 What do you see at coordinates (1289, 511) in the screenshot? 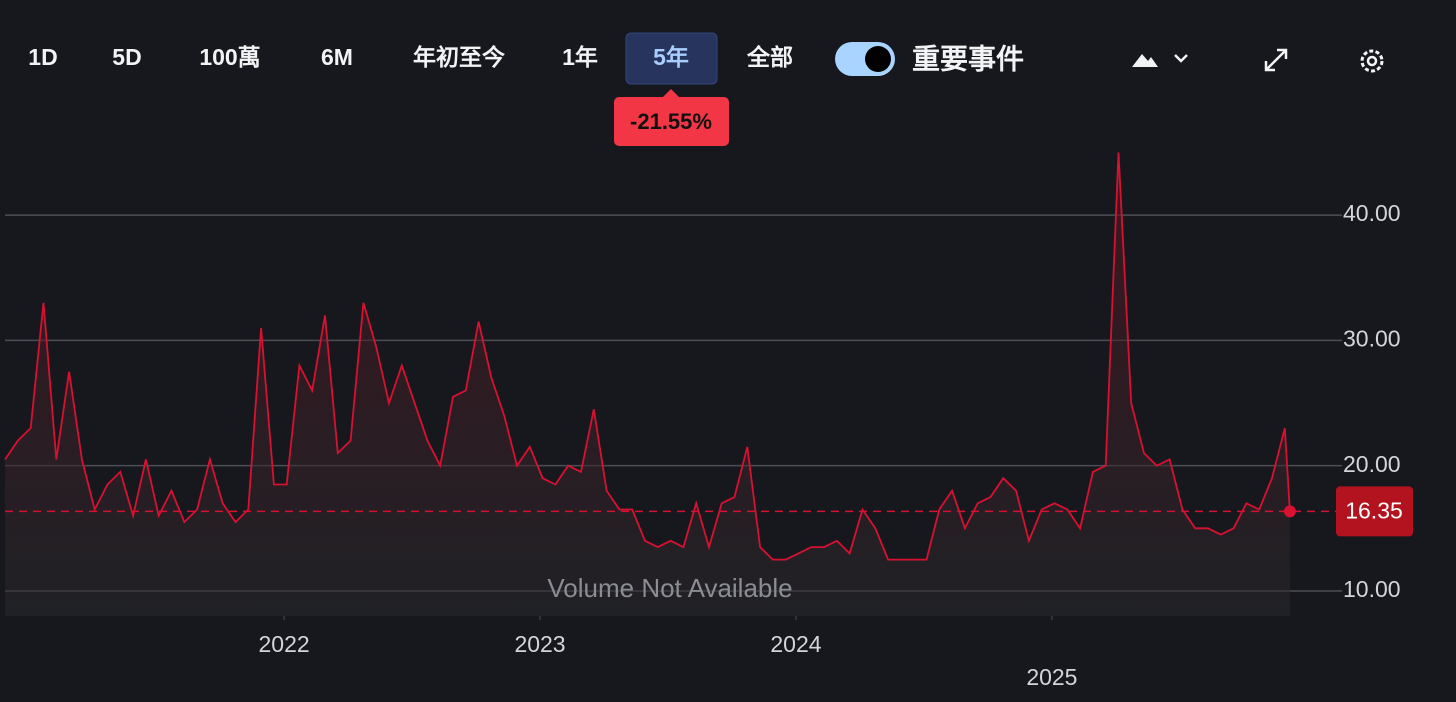
I see `last-value-dot` at bounding box center [1289, 511].